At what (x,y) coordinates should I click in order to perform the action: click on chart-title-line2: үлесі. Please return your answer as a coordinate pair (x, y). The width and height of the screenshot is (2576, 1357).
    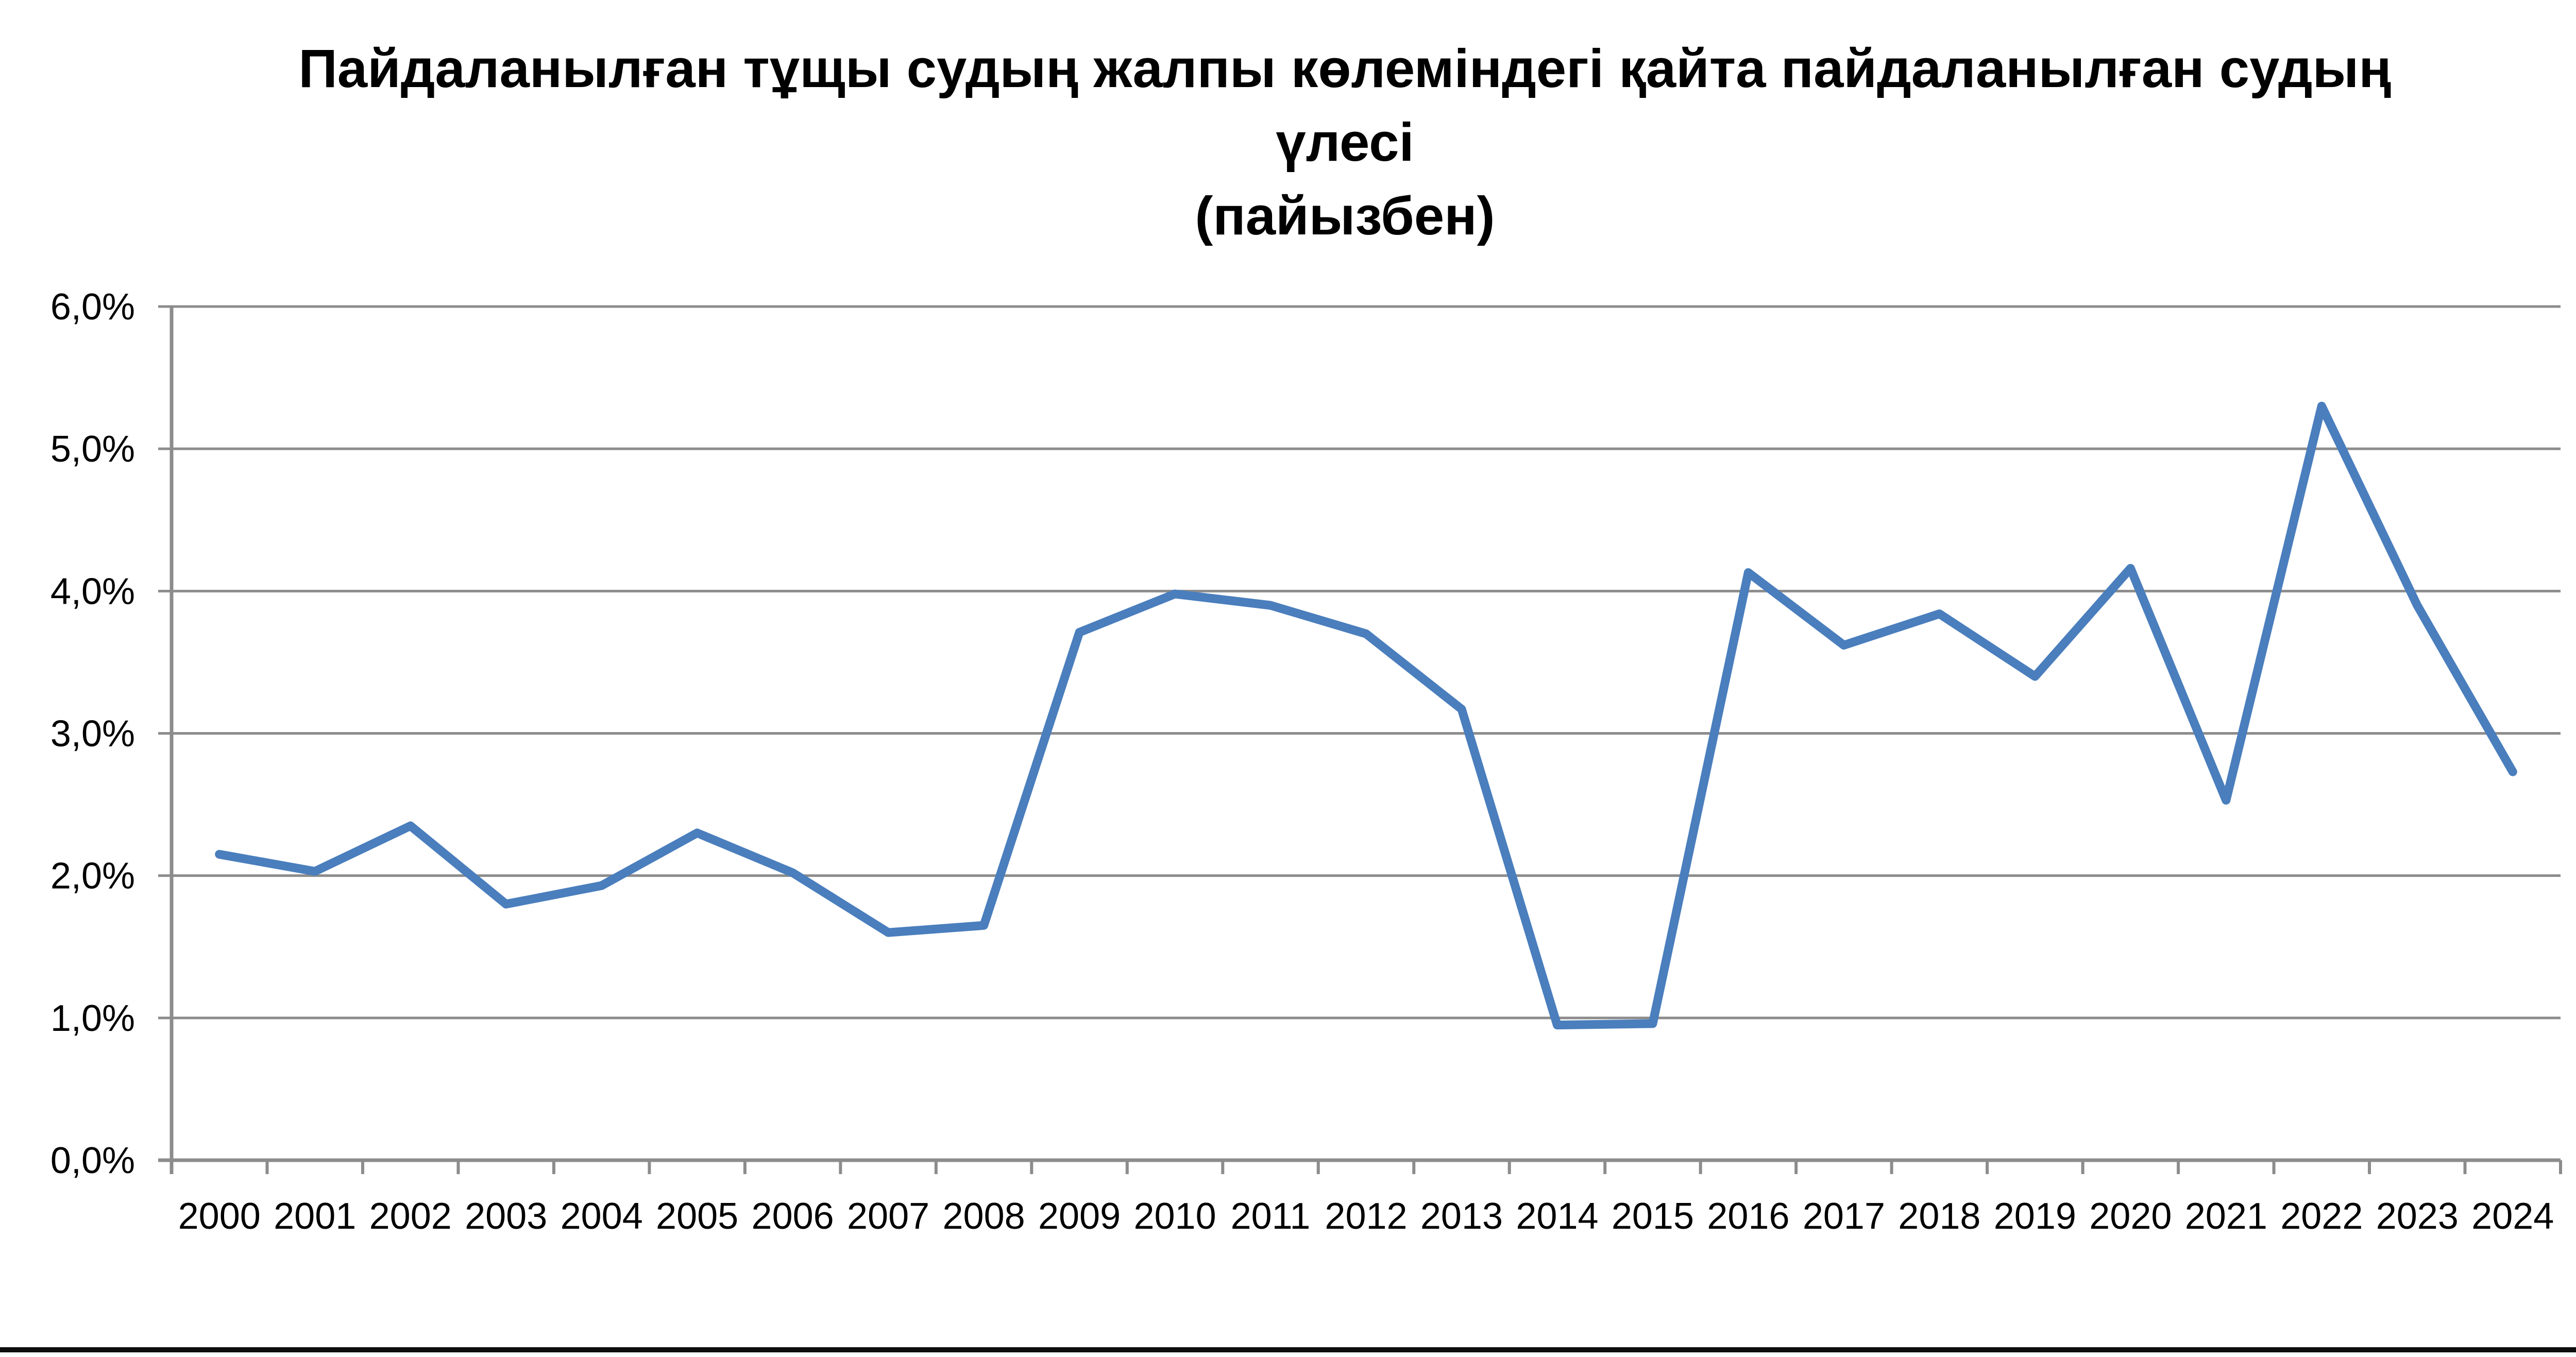
    Looking at the image, I should click on (1345, 142).